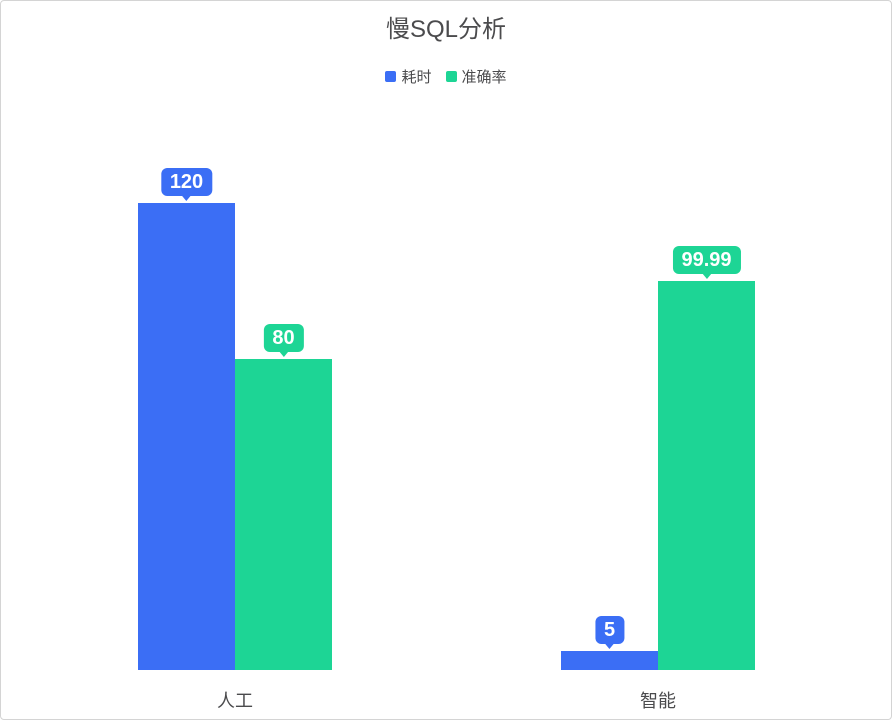  What do you see at coordinates (446, 29) in the screenshot?
I see `chart-title: 慢SQL分析` at bounding box center [446, 29].